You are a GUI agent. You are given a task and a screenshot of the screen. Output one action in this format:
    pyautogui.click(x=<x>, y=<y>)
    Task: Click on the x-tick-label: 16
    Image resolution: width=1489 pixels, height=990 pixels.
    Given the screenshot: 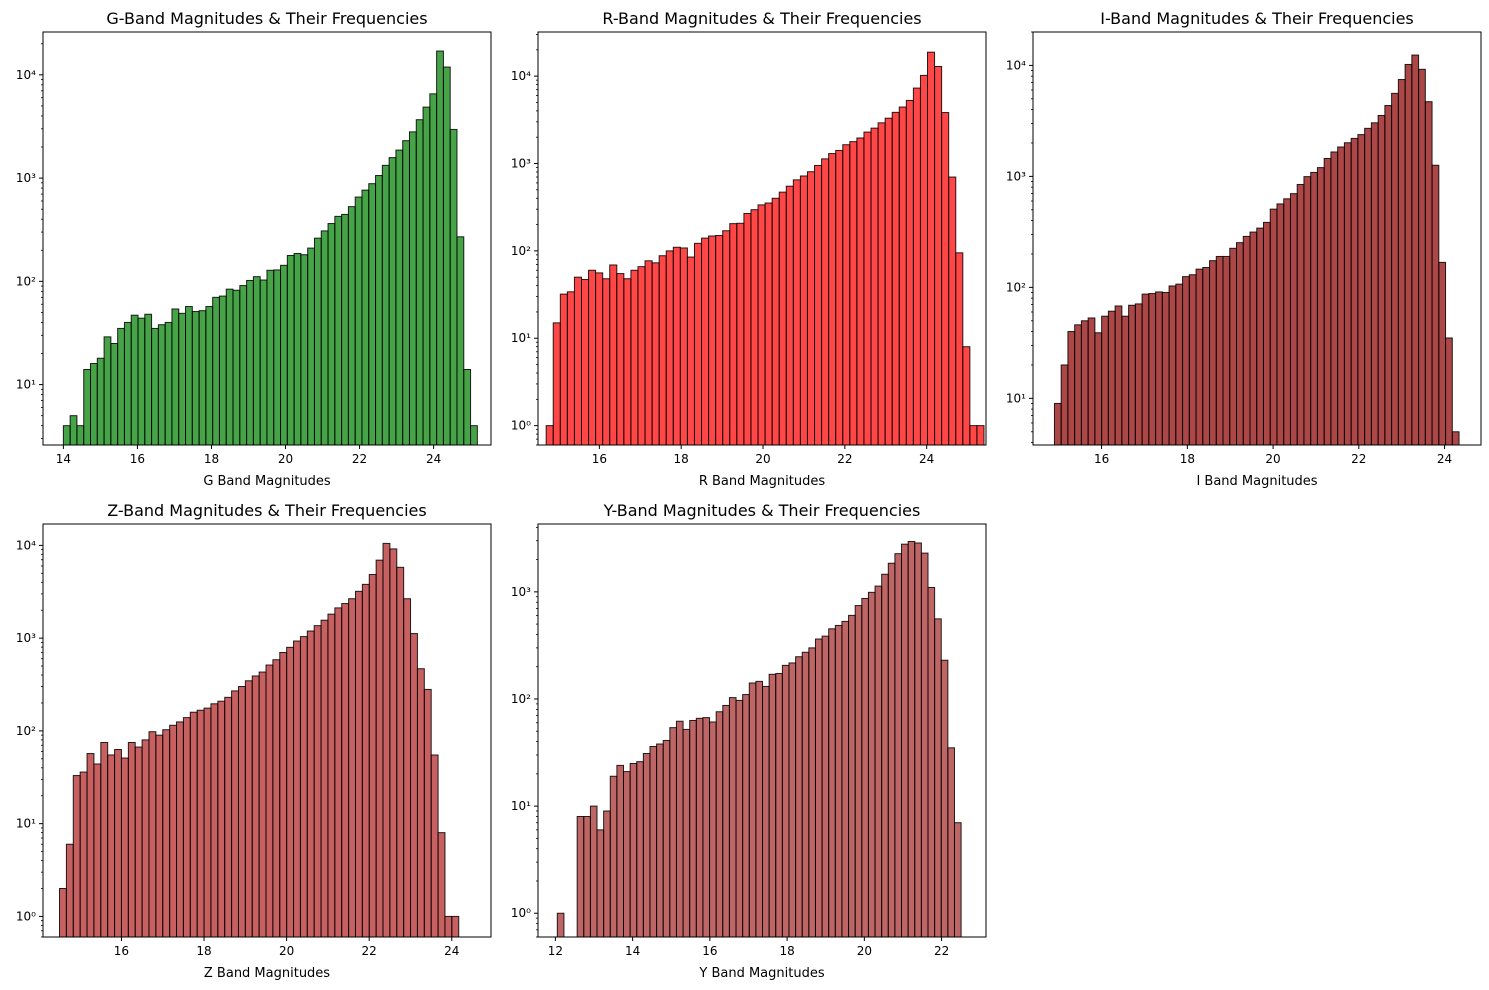 What is the action you would take?
    pyautogui.click(x=709, y=951)
    